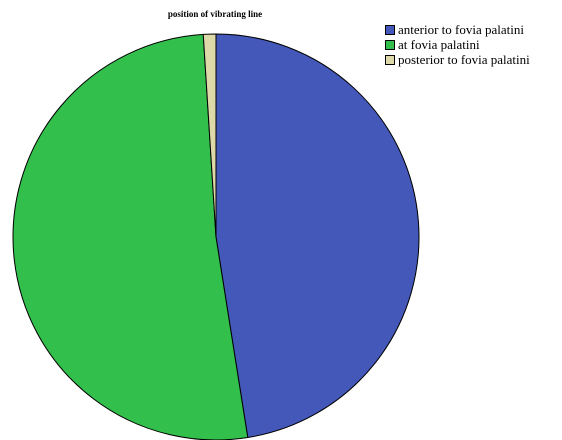 The image size is (562, 440). I want to click on legend-label-posterior: posterior to fovia palatini, so click(464, 59).